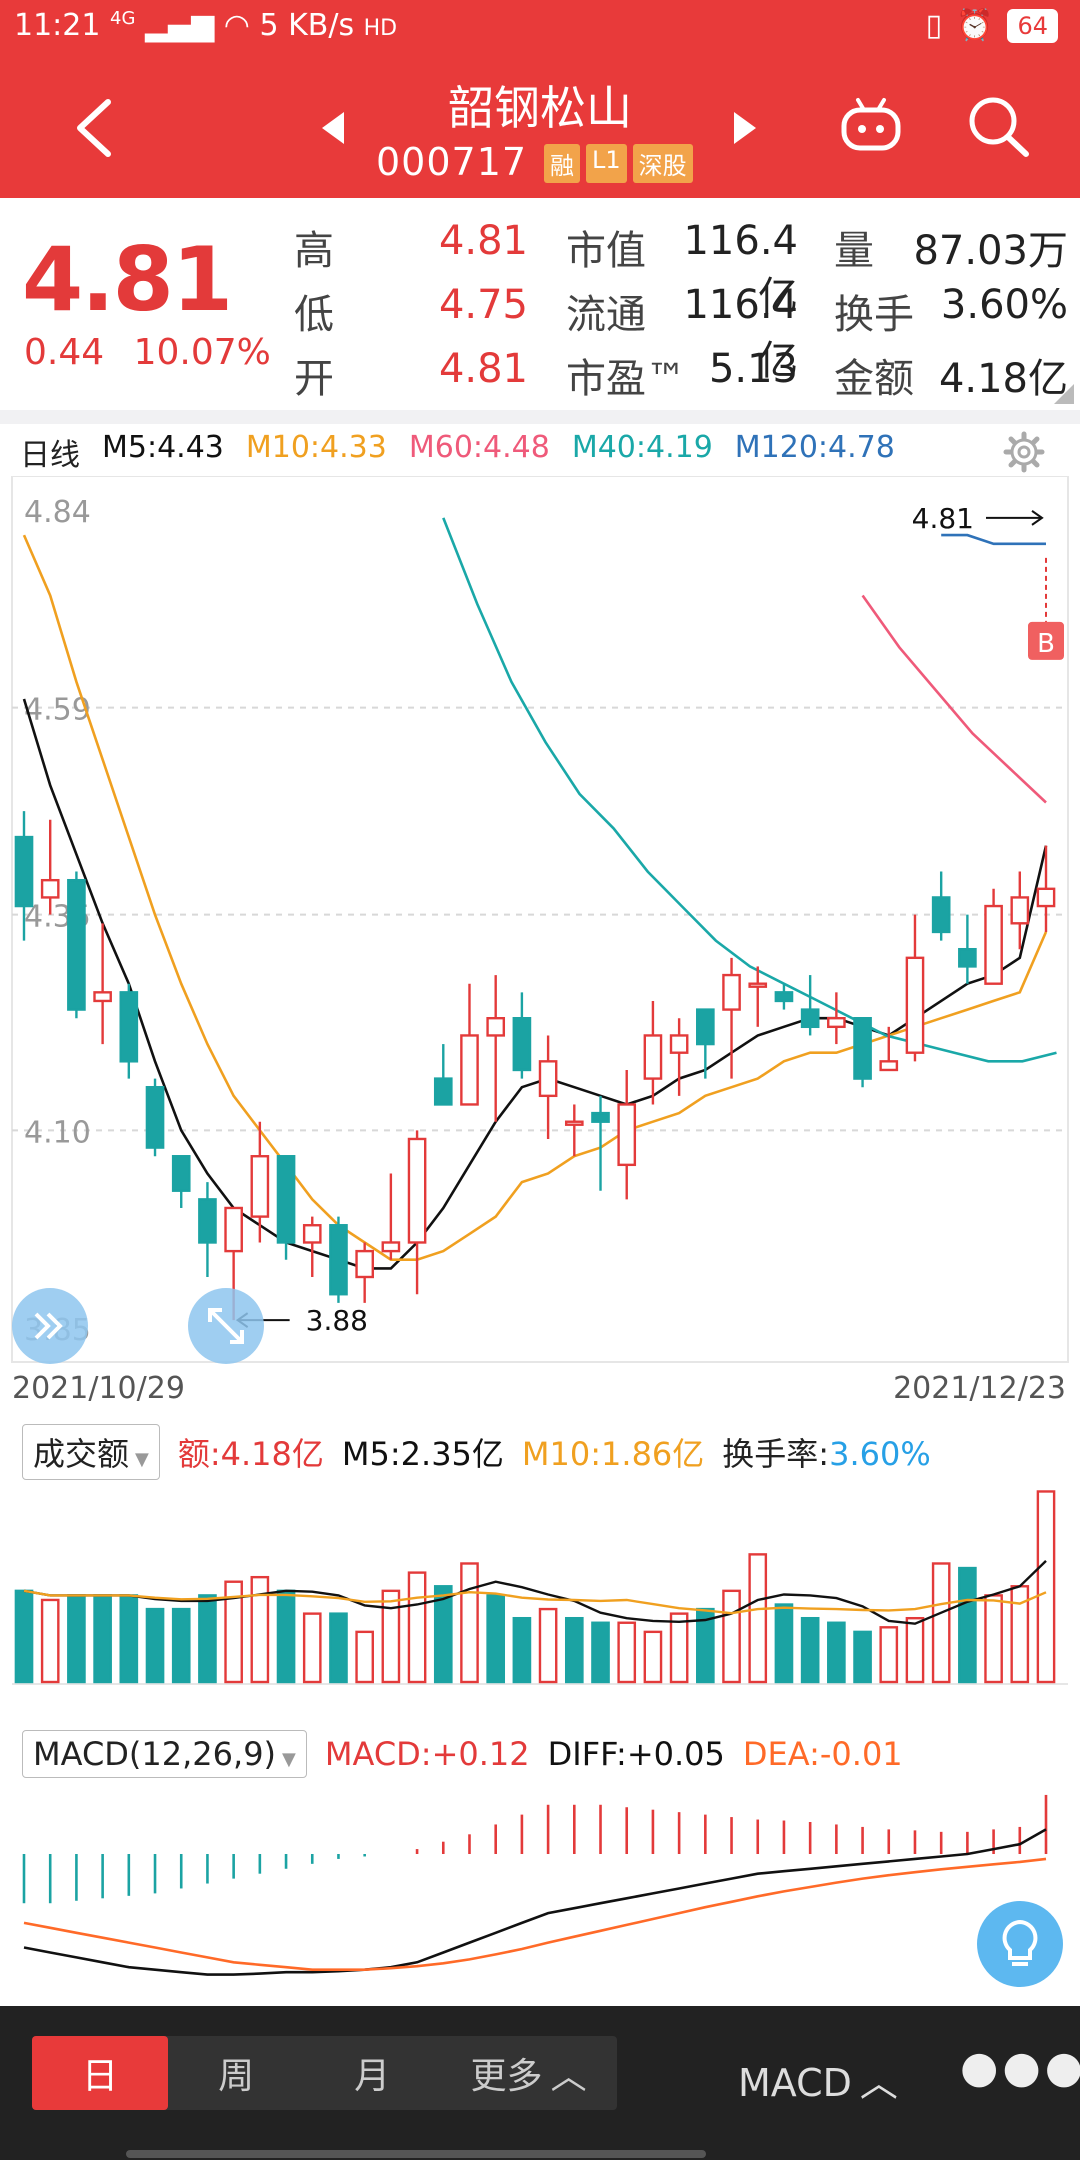 The height and width of the screenshot is (2160, 1080). What do you see at coordinates (202, 352) in the screenshot?
I see `change-percent: 10.07%` at bounding box center [202, 352].